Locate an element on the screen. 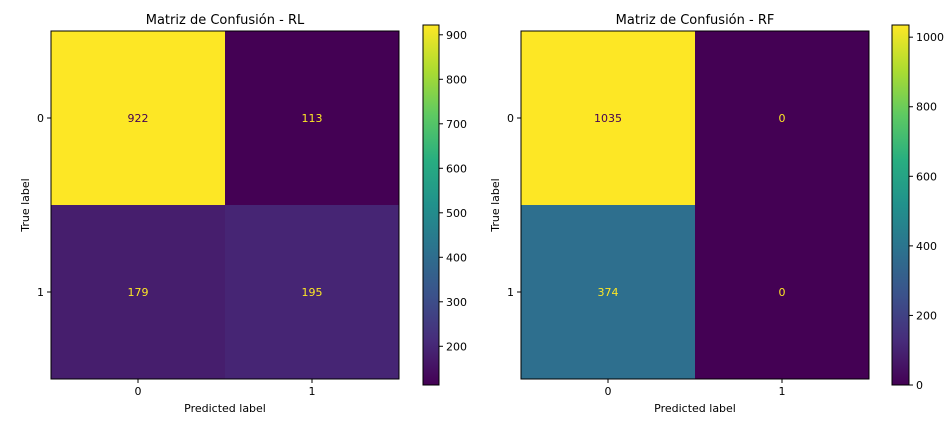 This screenshot has width=951, height=425. colorbar-tick-label: 900 is located at coordinates (456, 35).